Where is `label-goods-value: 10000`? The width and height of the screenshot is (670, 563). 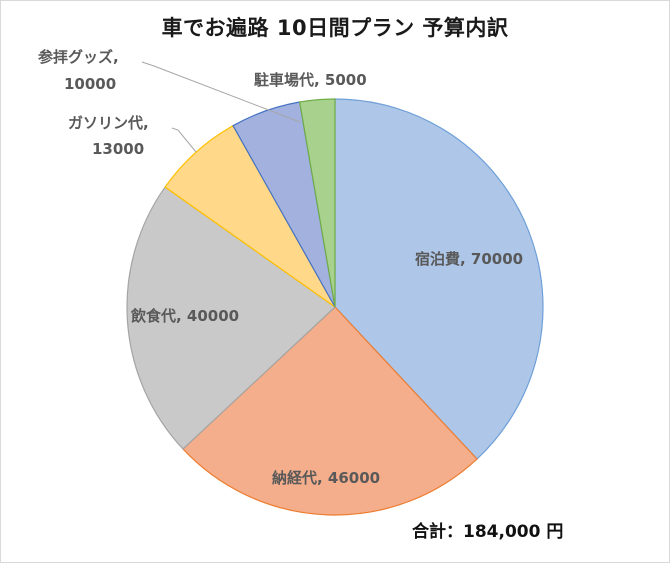
label-goods-value: 10000 is located at coordinates (90, 84).